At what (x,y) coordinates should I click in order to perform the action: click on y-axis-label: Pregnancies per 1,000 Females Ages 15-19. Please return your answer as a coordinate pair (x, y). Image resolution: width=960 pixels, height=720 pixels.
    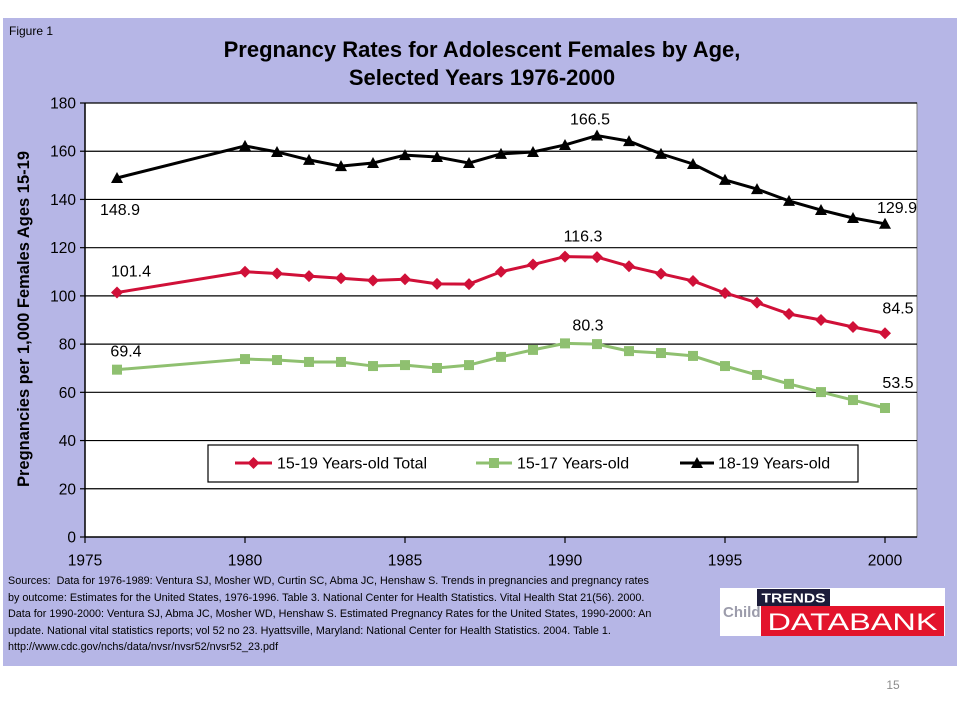
    Looking at the image, I should click on (24, 319).